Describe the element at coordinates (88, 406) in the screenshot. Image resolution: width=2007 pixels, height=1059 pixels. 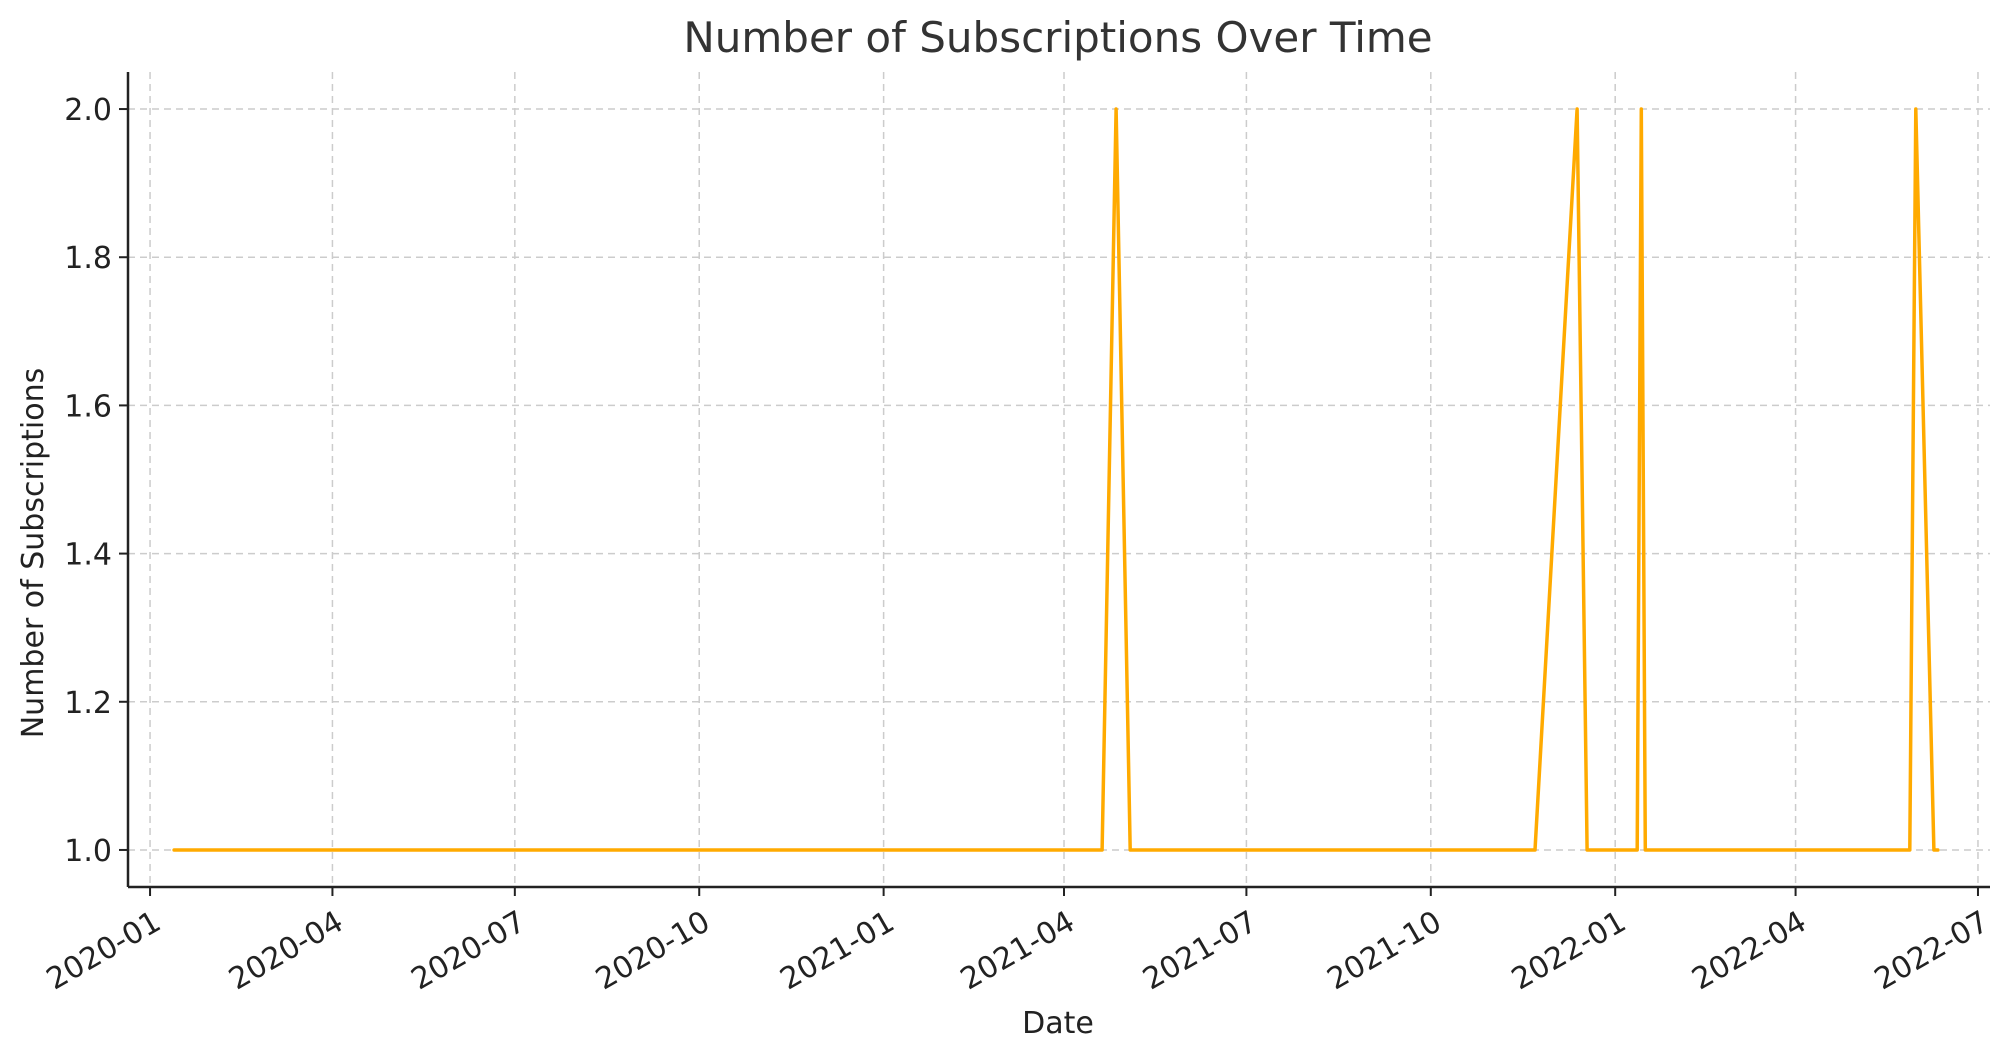
I see `y-tick-label: 1.6` at that location.